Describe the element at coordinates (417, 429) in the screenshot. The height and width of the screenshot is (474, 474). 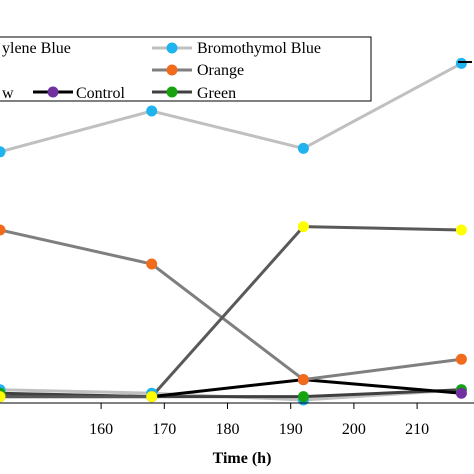
I see `x-tick-label: 210` at that location.